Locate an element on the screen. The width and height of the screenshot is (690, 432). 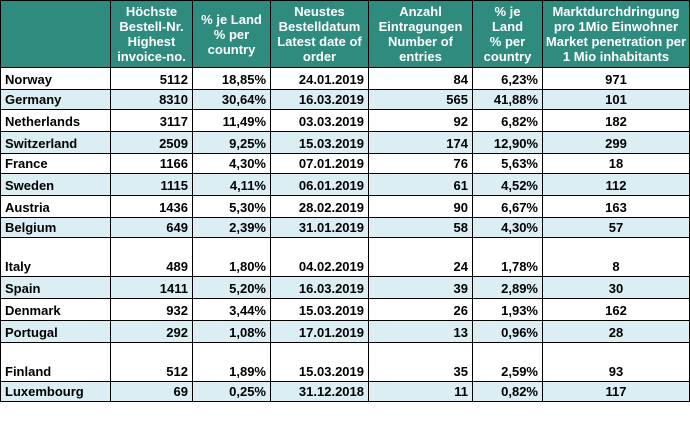
latest-date-cell: 17.01.2019 is located at coordinates (319, 331).